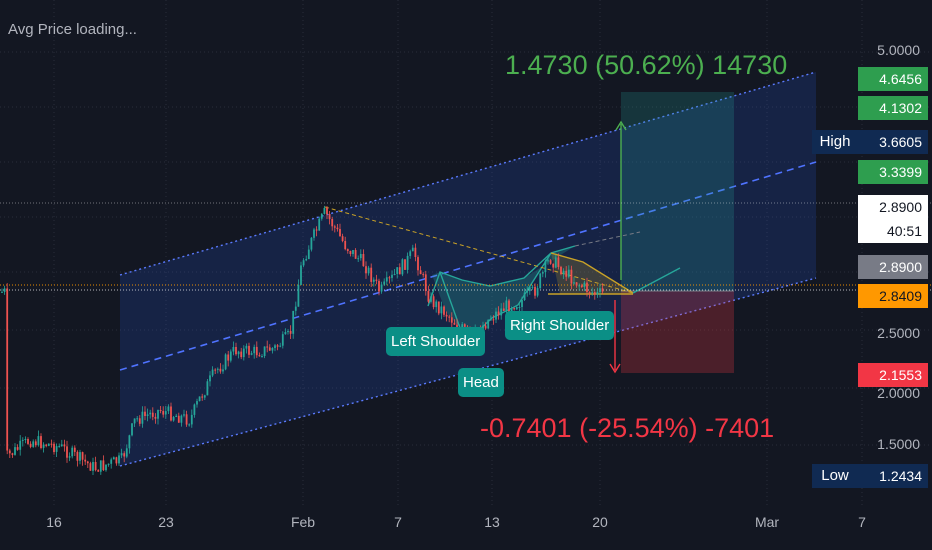 This screenshot has height=550, width=932. Describe the element at coordinates (503, 290) in the screenshot. I see `pattern-fill` at that location.